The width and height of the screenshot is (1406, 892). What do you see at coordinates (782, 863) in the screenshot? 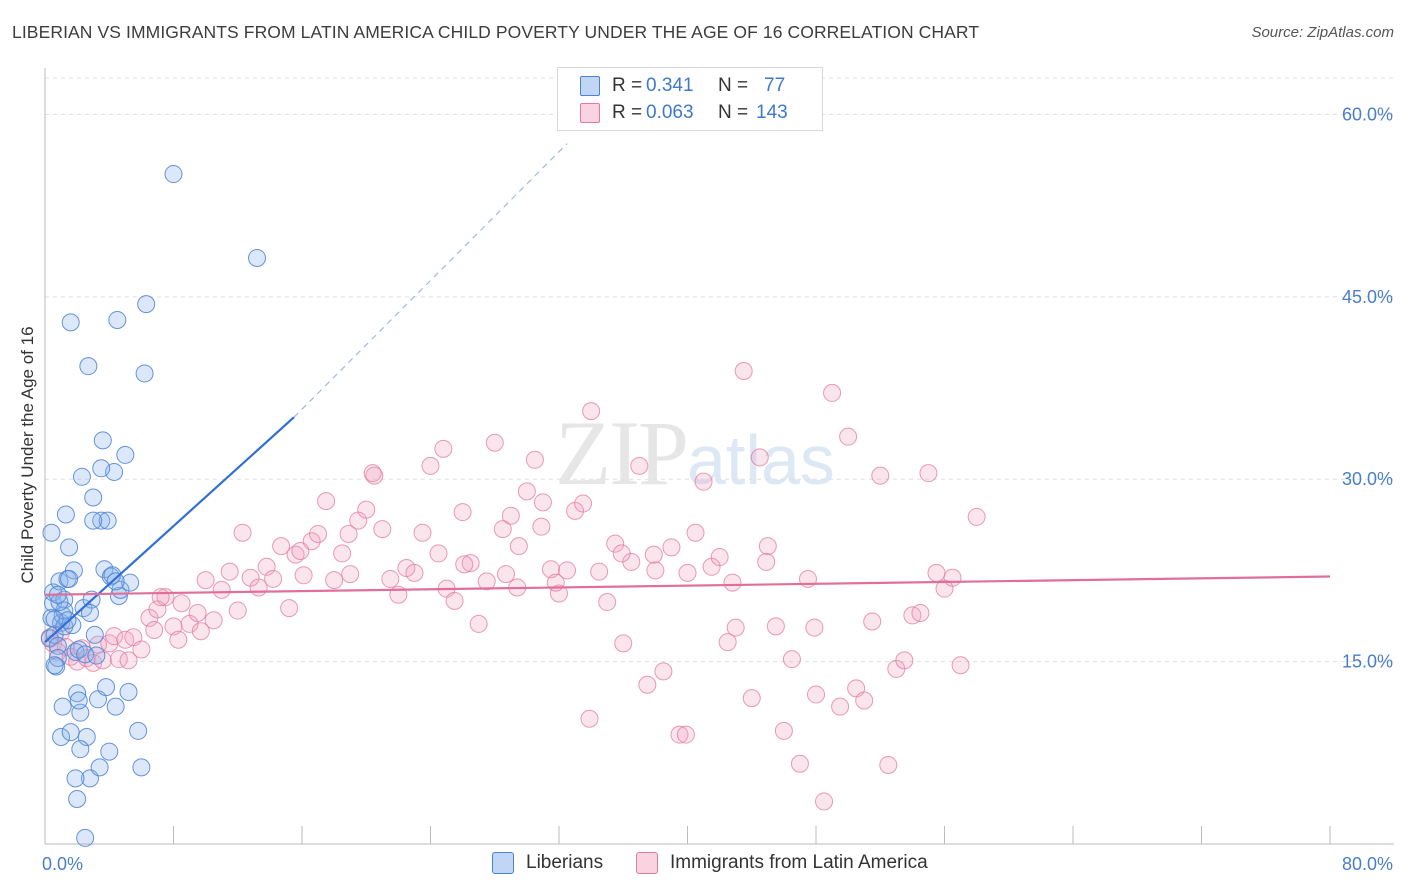
I see `legend-item-immigrants: Immigrants from Latin America` at bounding box center [782, 863].